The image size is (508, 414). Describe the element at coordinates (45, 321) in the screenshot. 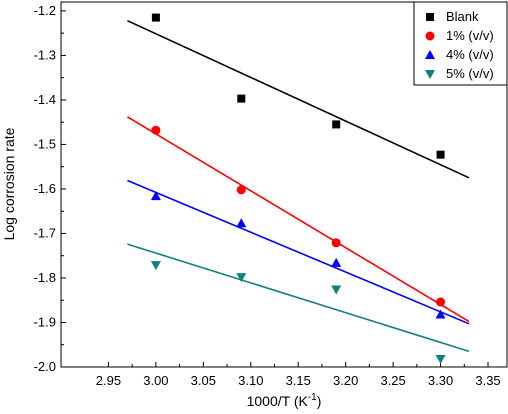

I see `y-tick-label: -1.9` at that location.